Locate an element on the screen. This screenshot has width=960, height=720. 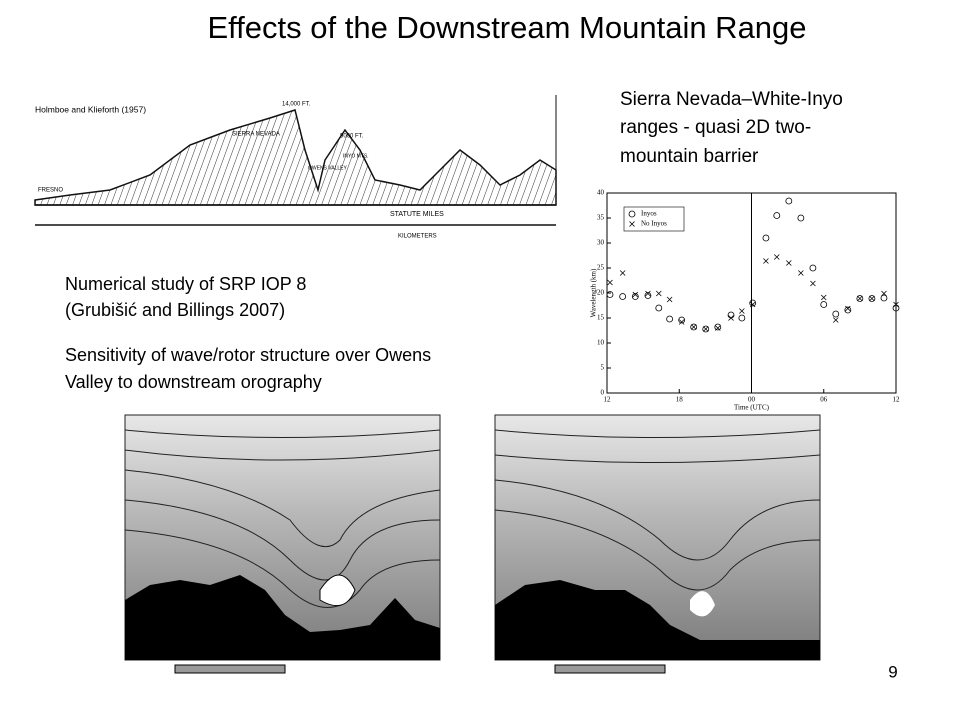
profile-credit: Holmboe and Klieforth (1957) is located at coordinates (90, 109).